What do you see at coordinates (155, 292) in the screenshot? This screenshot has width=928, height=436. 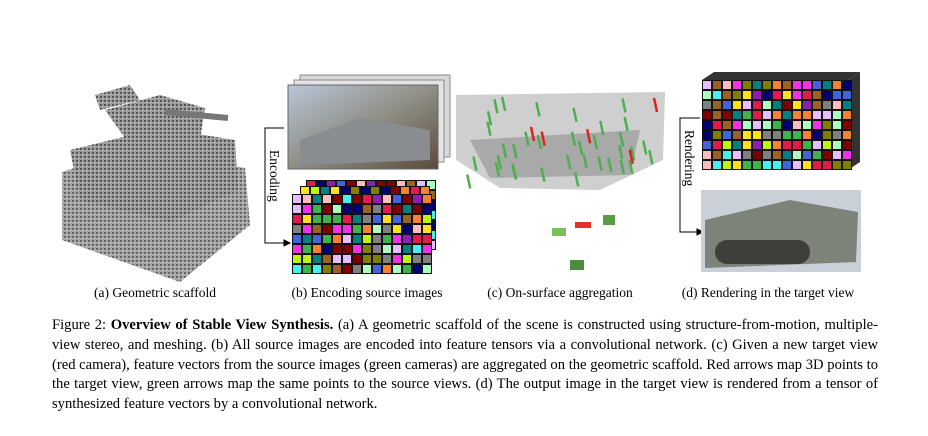 I see `subcaption: (a) Geometric scaffold` at bounding box center [155, 292].